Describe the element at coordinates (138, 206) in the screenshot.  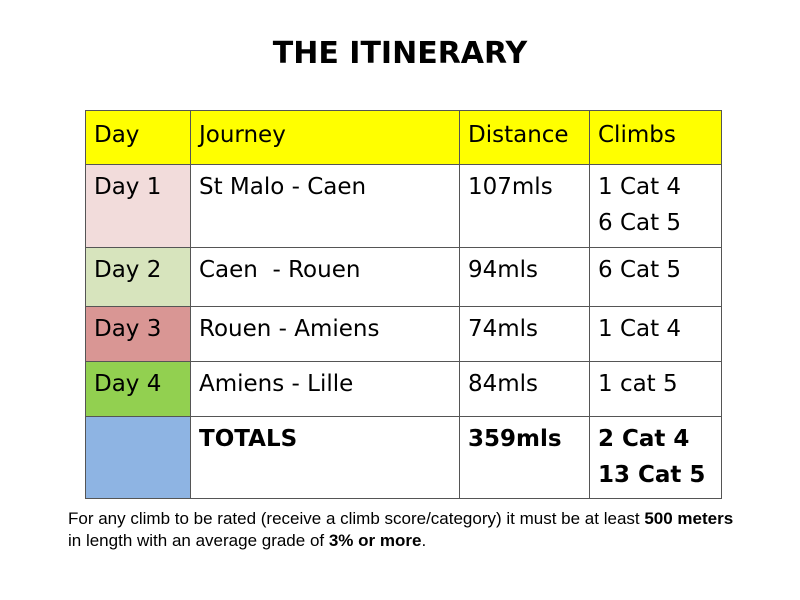
I see `day-cell: Day 1` at that location.